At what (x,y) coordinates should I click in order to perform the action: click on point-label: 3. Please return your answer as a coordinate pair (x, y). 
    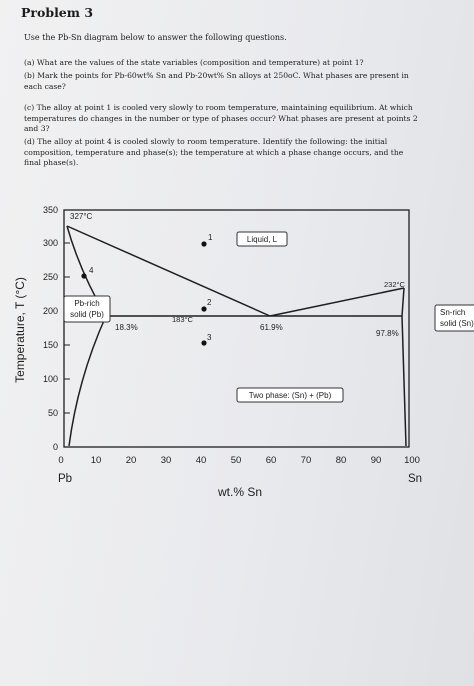
    Looking at the image, I should click on (209, 337).